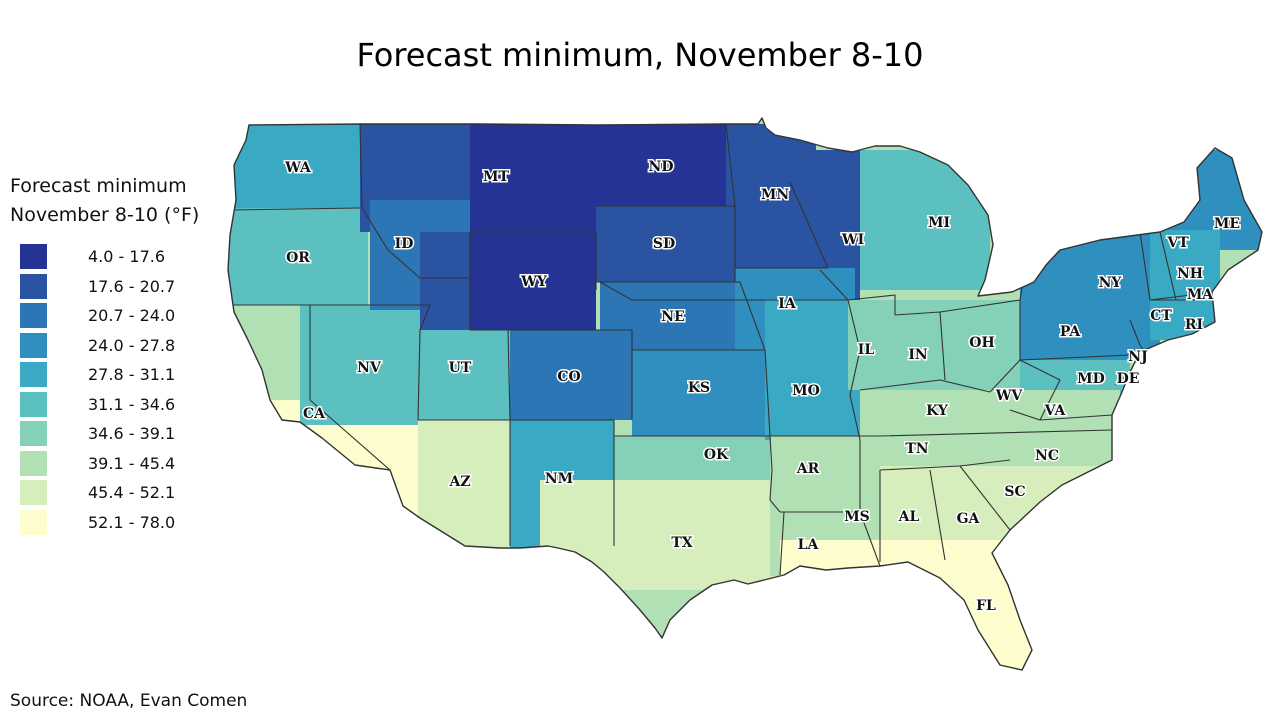 The image size is (1280, 720). What do you see at coordinates (1200, 295) in the screenshot?
I see `state-label-ma: MA` at bounding box center [1200, 295].